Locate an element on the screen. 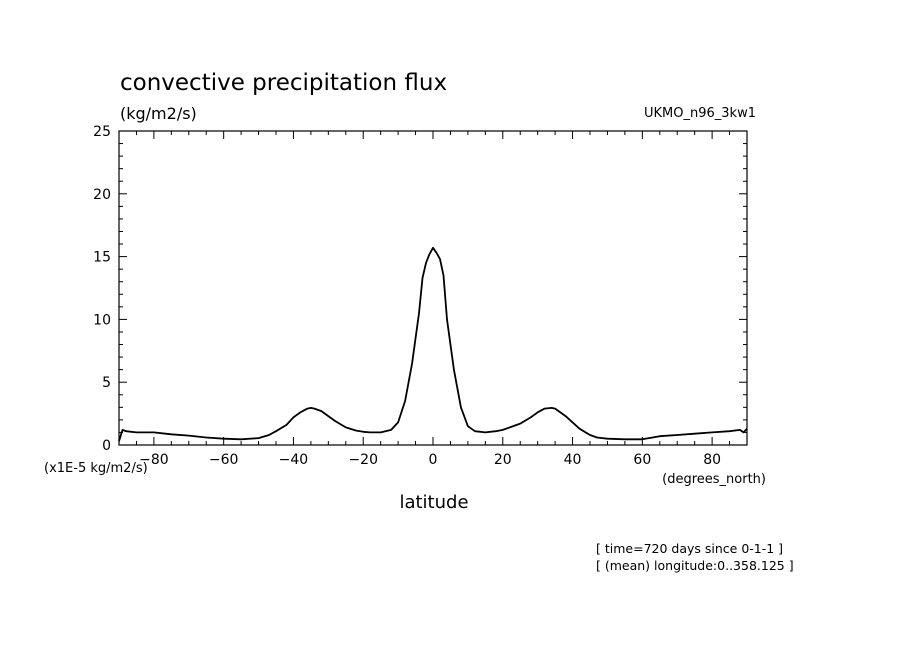 The width and height of the screenshot is (904, 654). x-tick-label: −80 is located at coordinates (154, 460).